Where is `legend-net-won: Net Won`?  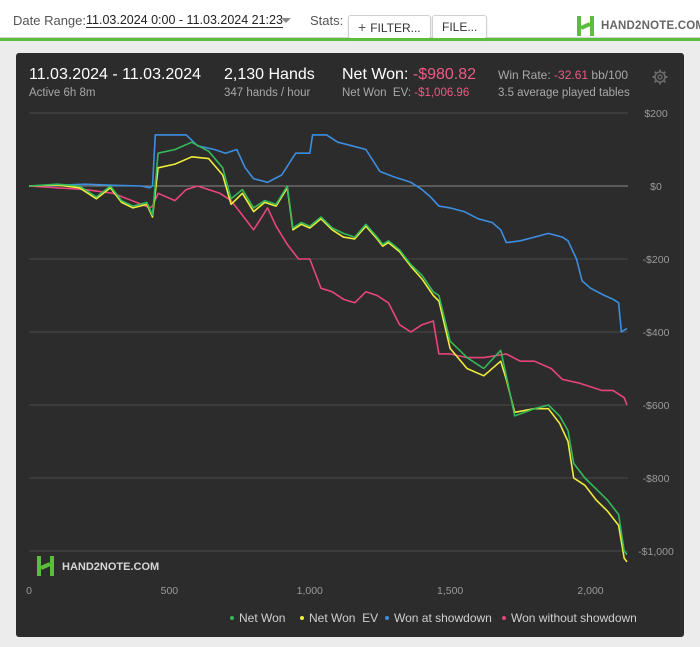
legend-net-won: Net Won is located at coordinates (257, 618).